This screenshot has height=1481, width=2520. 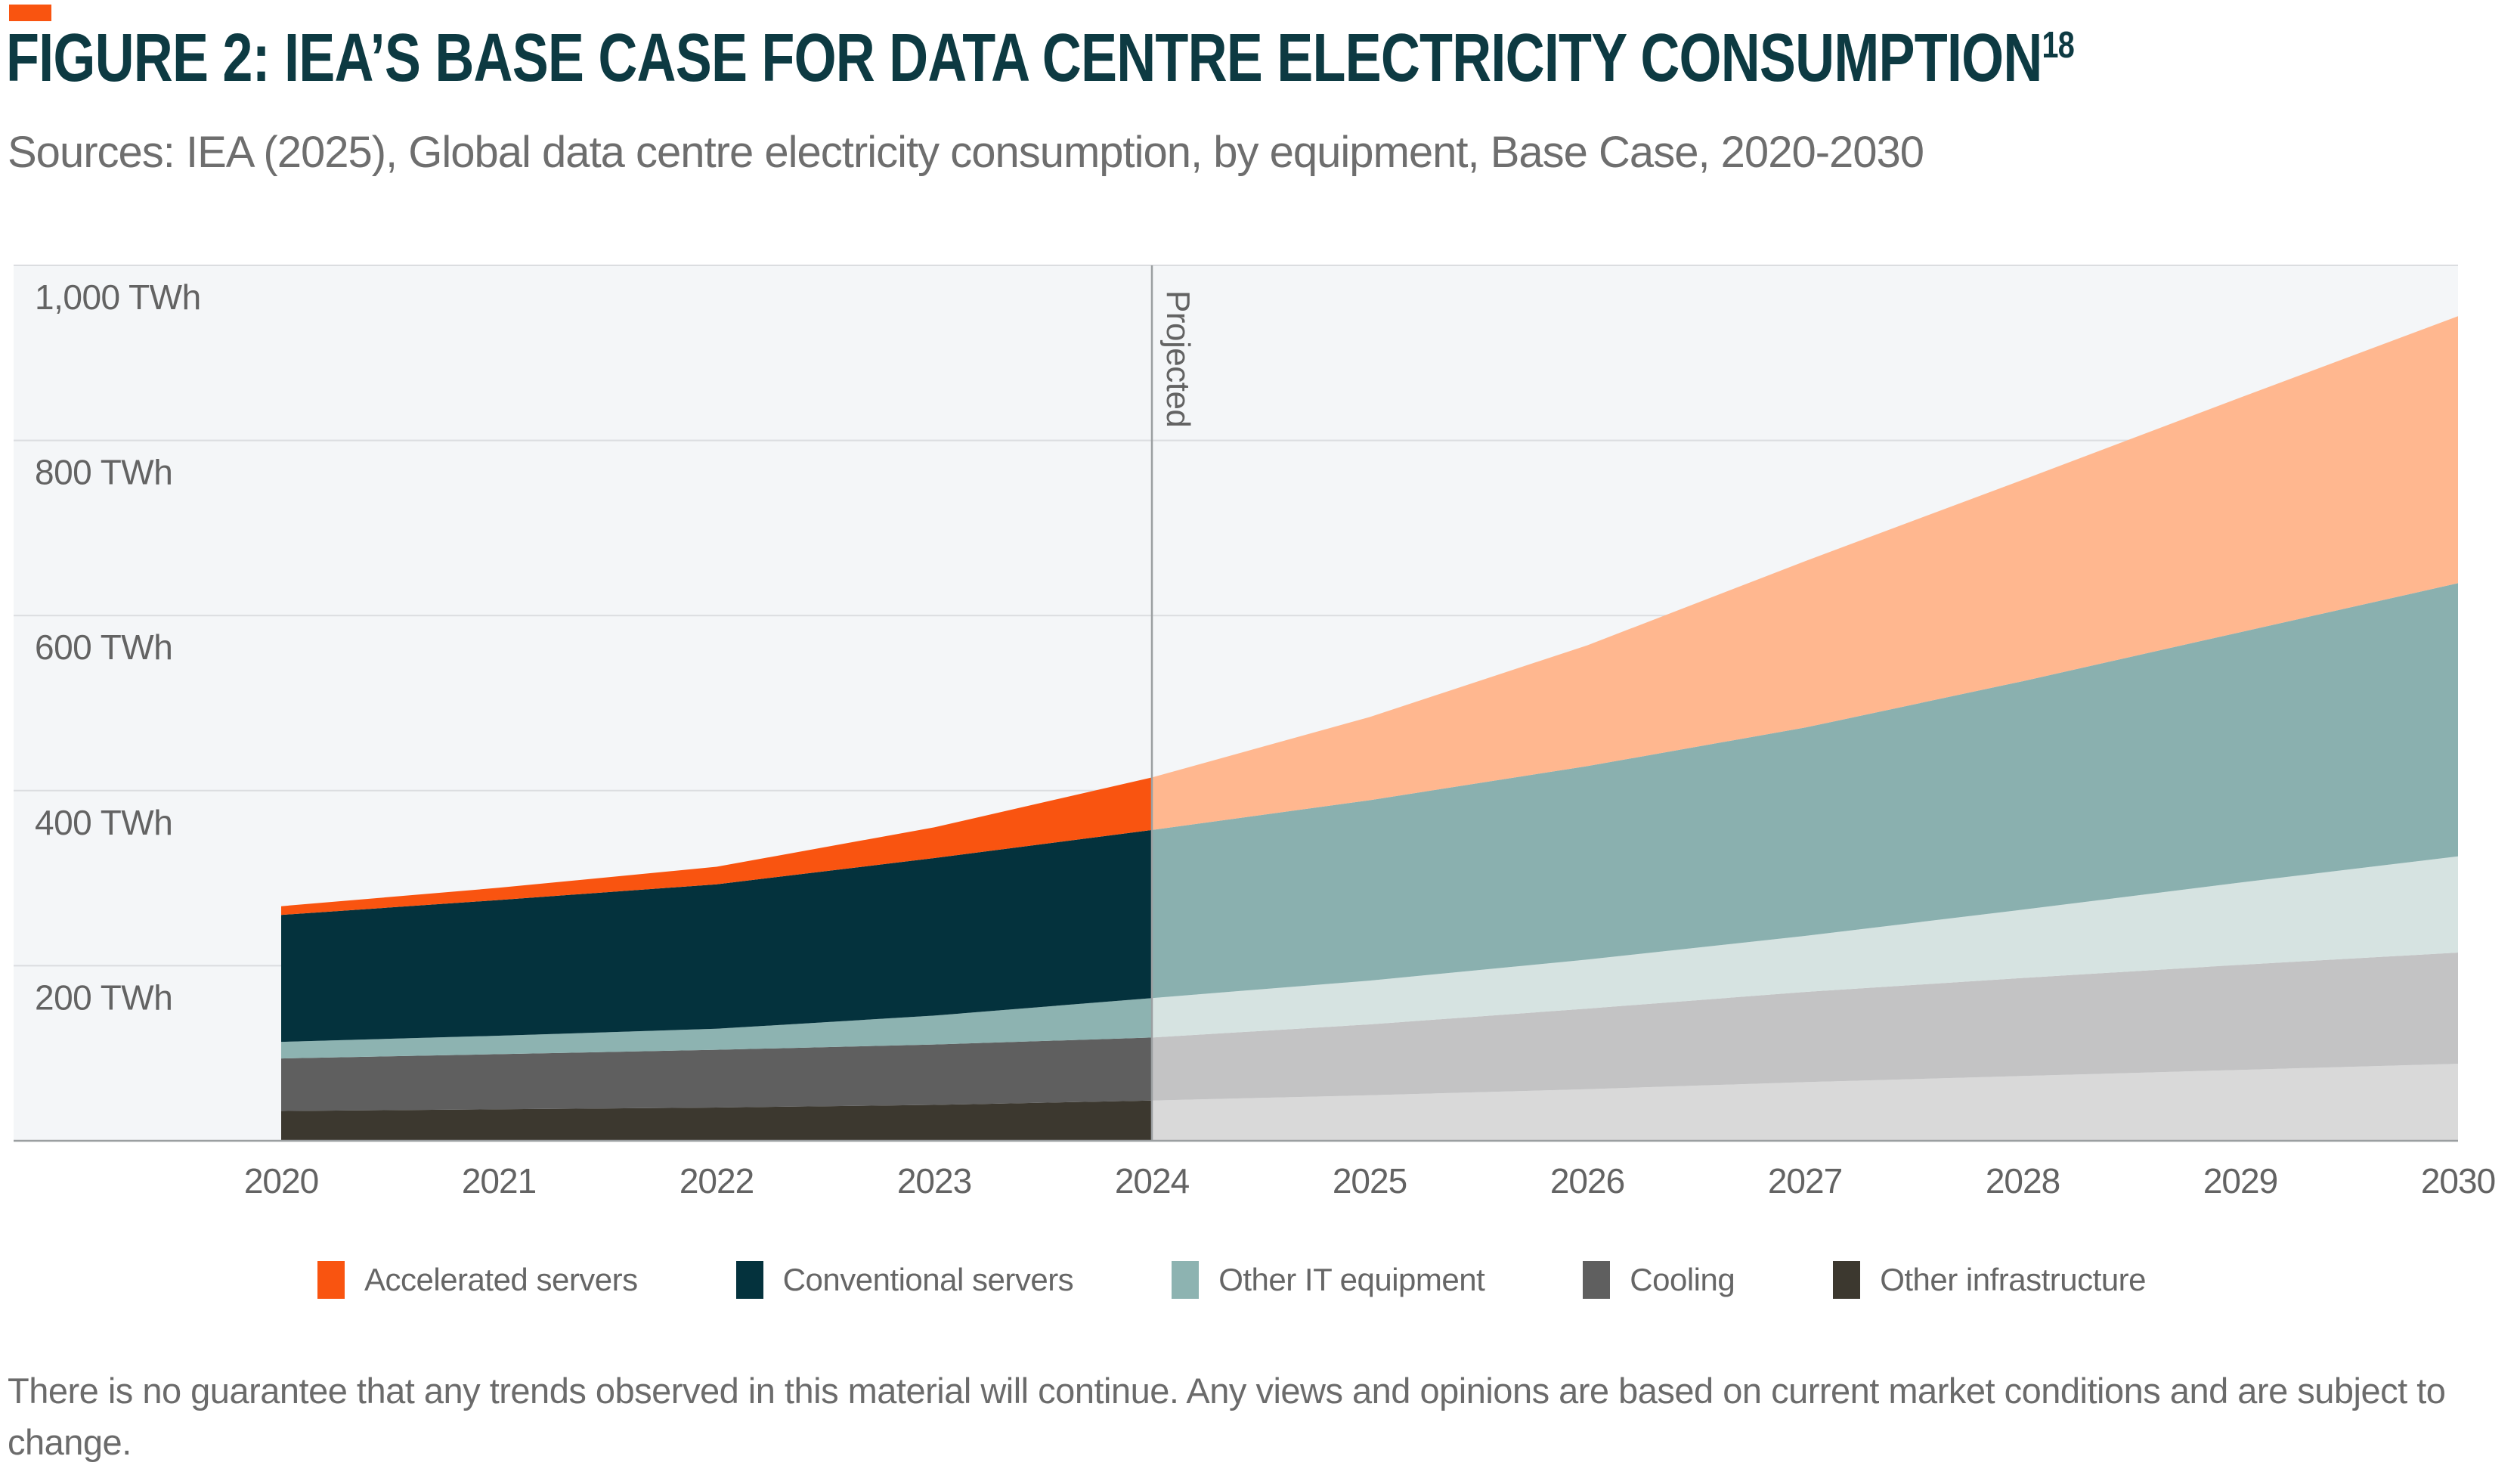 I want to click on svg-text: 2027, so click(x=1805, y=1181).